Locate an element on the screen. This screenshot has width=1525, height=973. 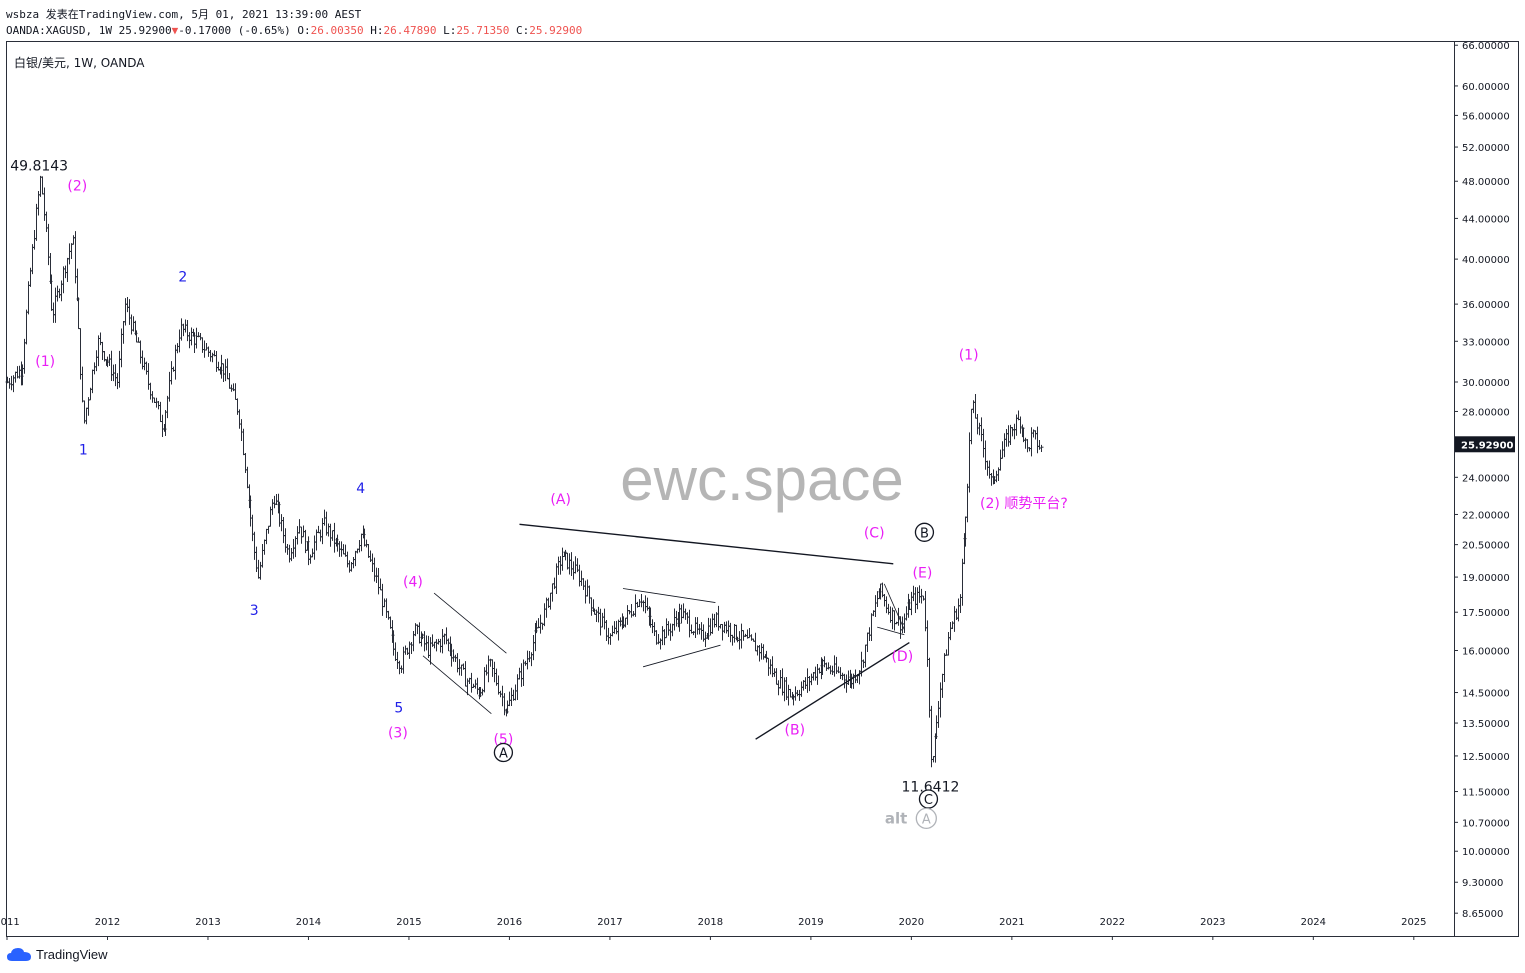
subwave-label: 5 is located at coordinates (398, 709).